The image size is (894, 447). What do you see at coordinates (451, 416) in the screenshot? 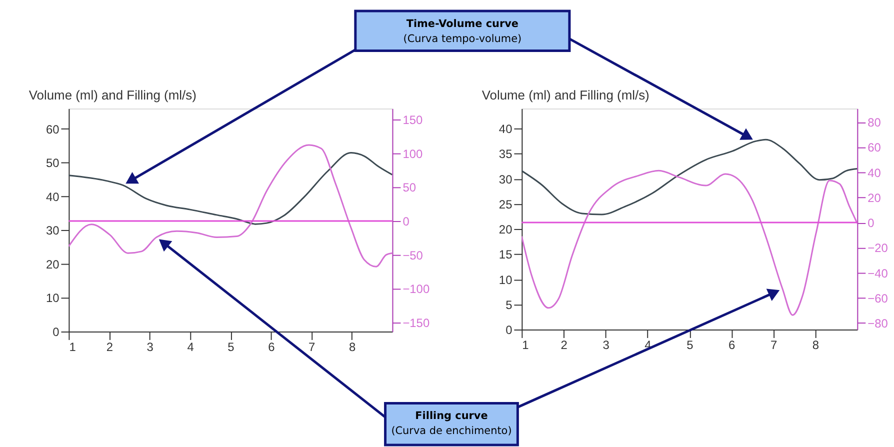
I see `text: Filling curve` at bounding box center [451, 416].